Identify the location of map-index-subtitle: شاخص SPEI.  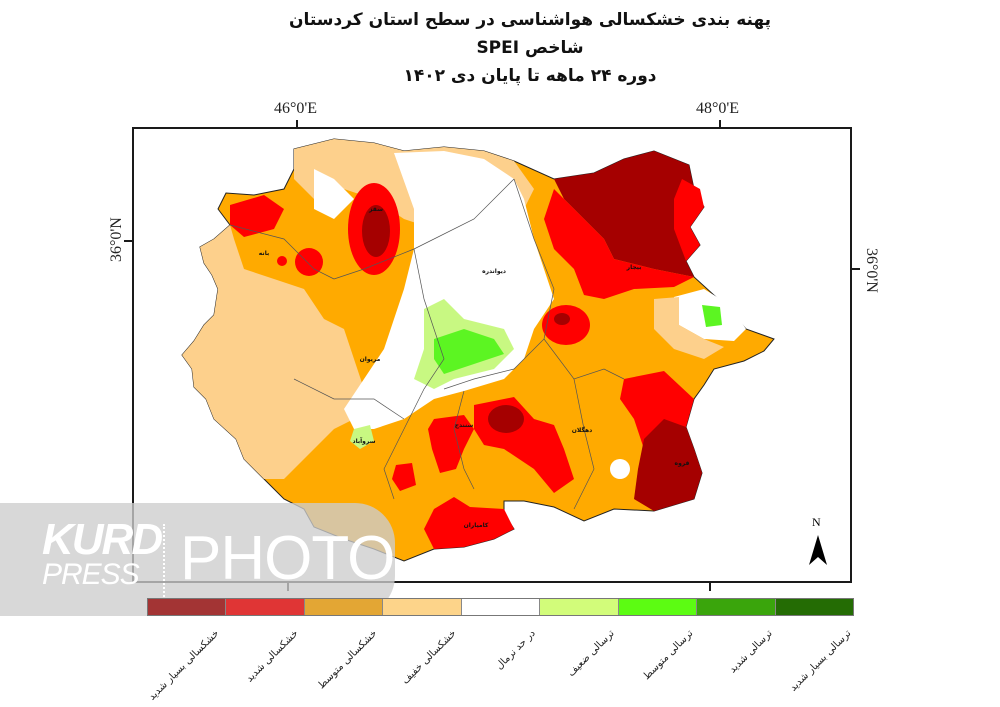
(530, 48).